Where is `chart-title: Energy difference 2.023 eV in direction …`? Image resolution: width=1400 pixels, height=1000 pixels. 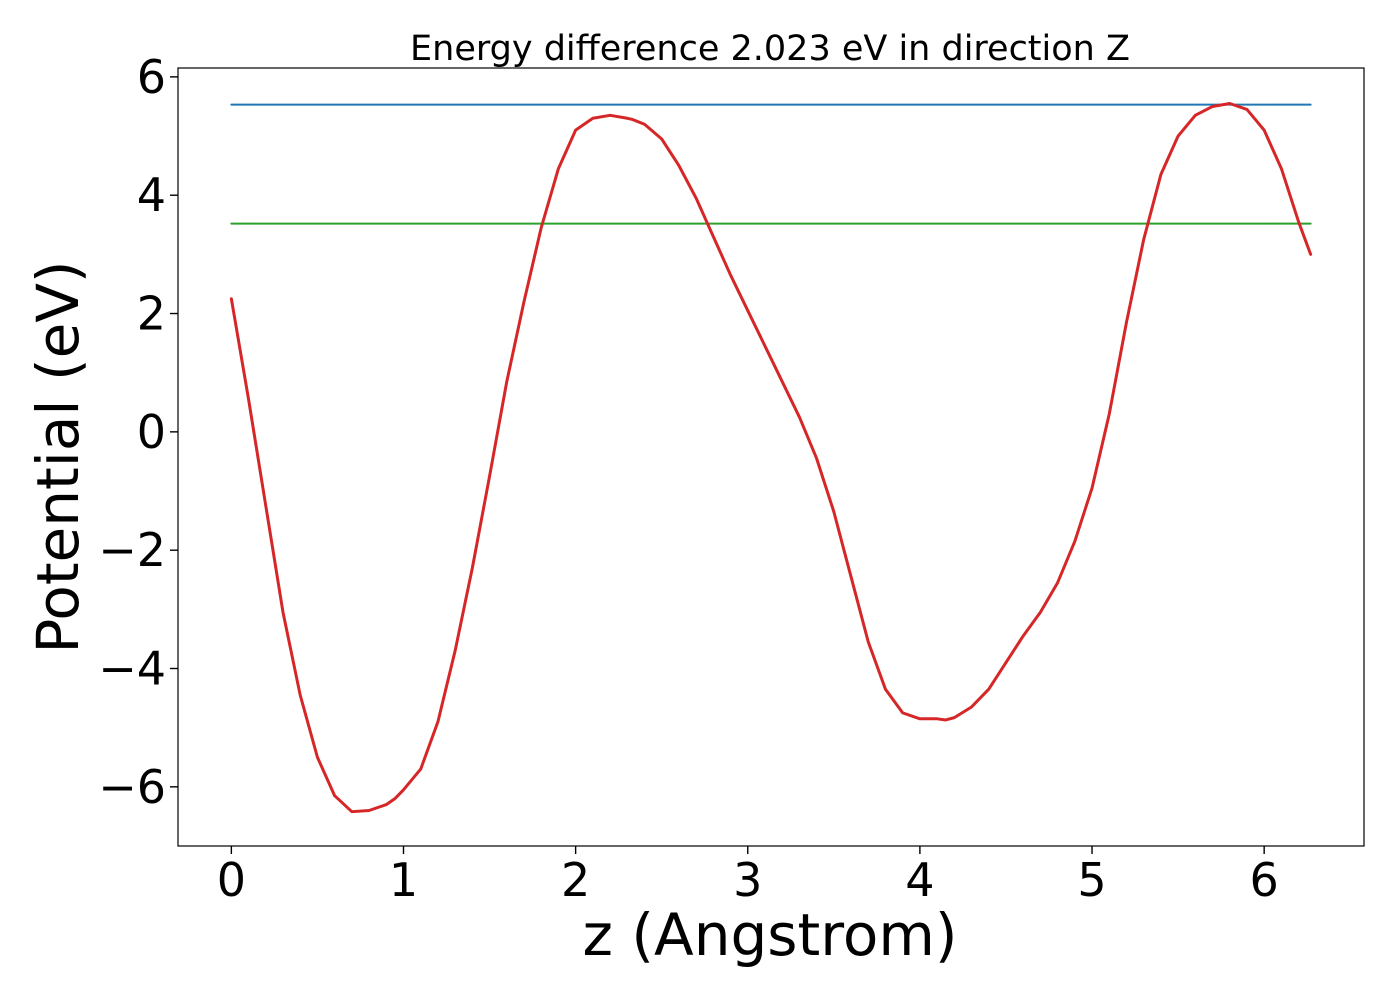
chart-title: Energy difference 2.023 eV in direction … is located at coordinates (770, 49).